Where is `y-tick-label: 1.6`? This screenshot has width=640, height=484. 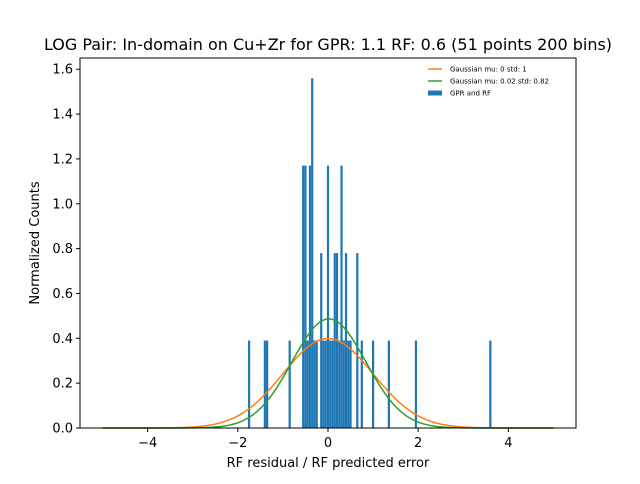 y-tick-label: 1.6 is located at coordinates (62, 70).